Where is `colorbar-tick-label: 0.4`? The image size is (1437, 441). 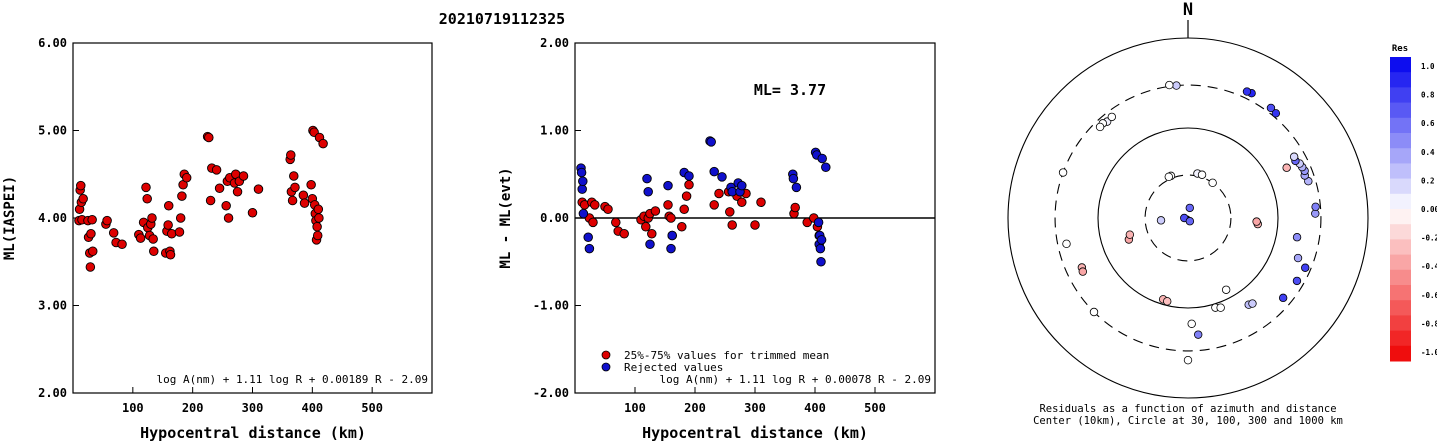
colorbar-tick-label: 0.4 is located at coordinates (1428, 152).